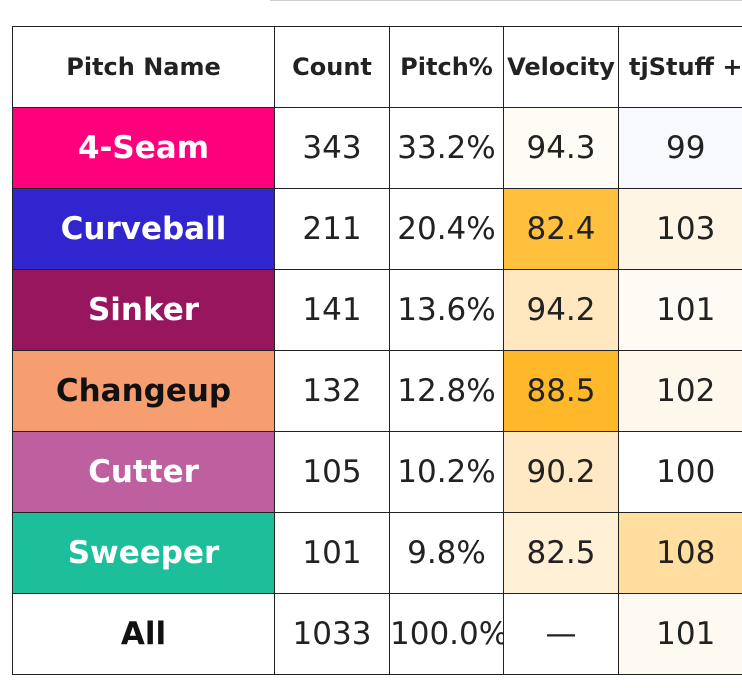  I want to click on header-velocity: Velocity, so click(561, 67).